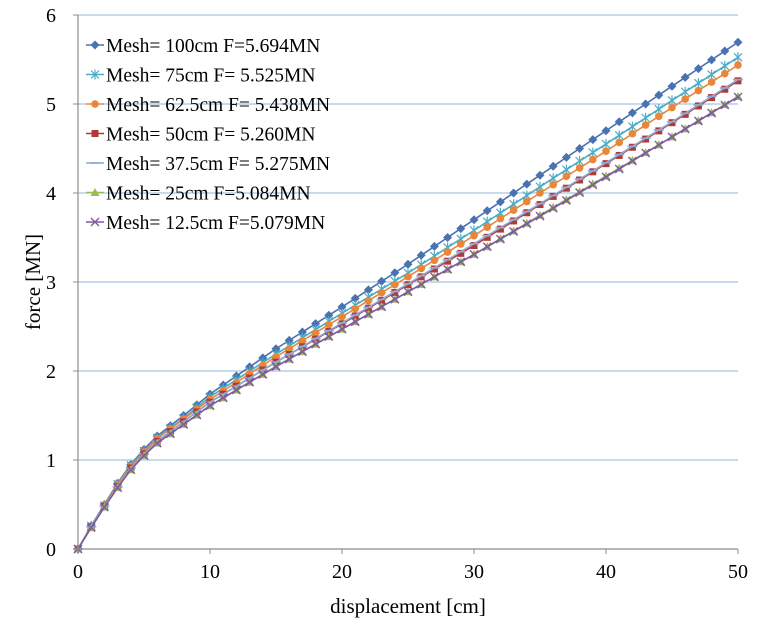  What do you see at coordinates (210, 572) in the screenshot?
I see `x-tick-label: 10` at bounding box center [210, 572].